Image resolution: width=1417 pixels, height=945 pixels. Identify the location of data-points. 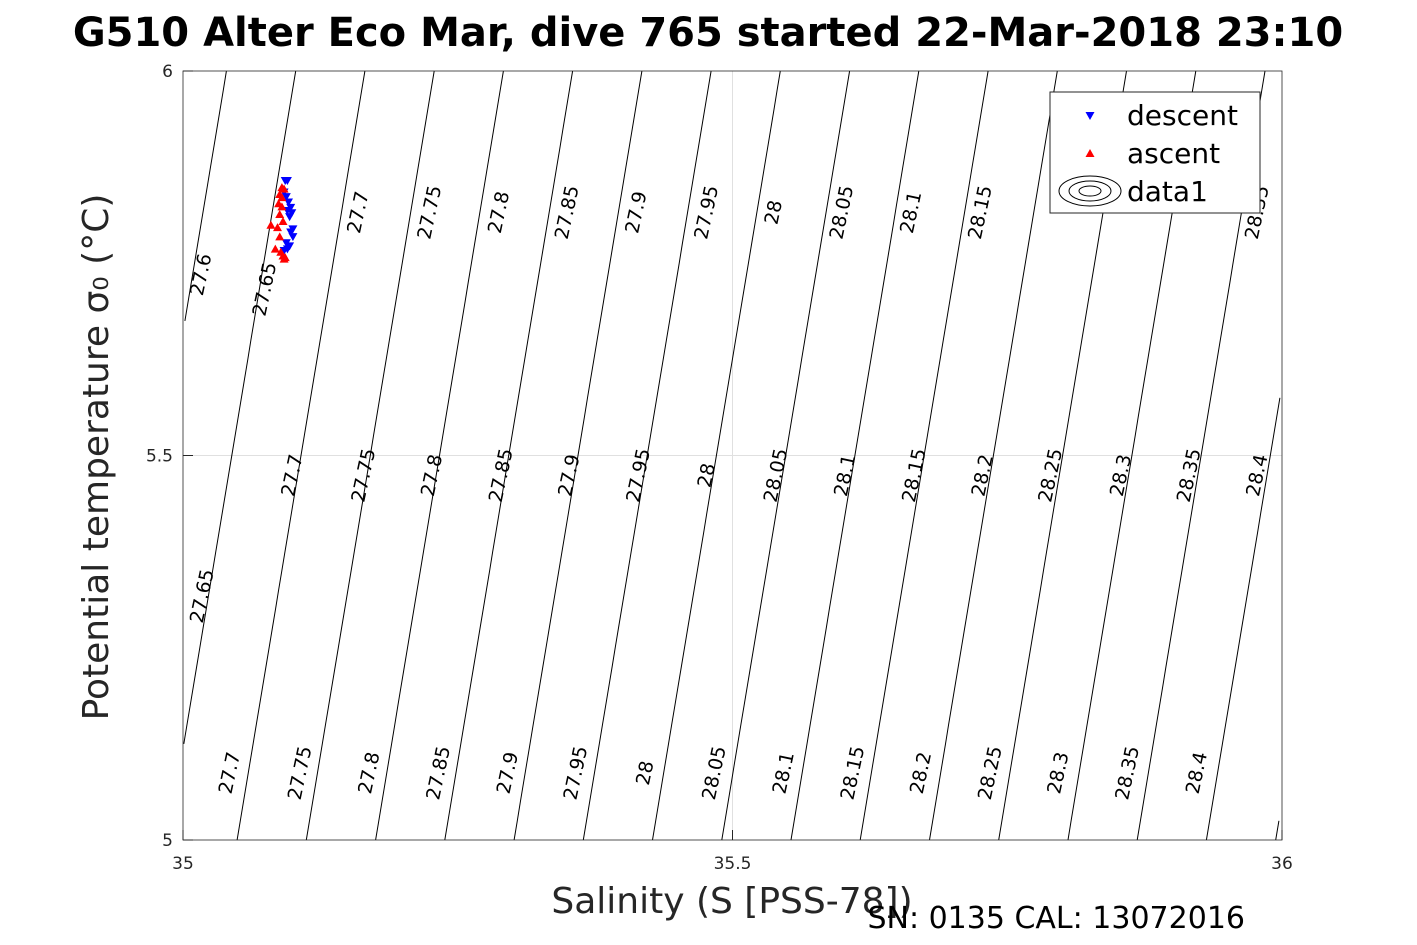
(282, 219).